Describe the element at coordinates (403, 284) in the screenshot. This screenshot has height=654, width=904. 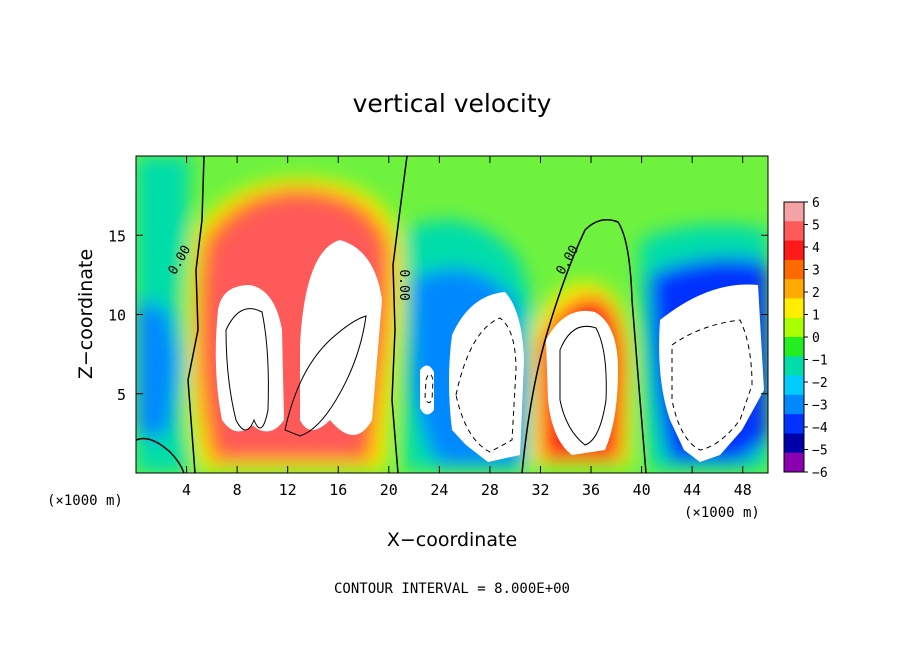
I see `contour-label: 0.00` at that location.